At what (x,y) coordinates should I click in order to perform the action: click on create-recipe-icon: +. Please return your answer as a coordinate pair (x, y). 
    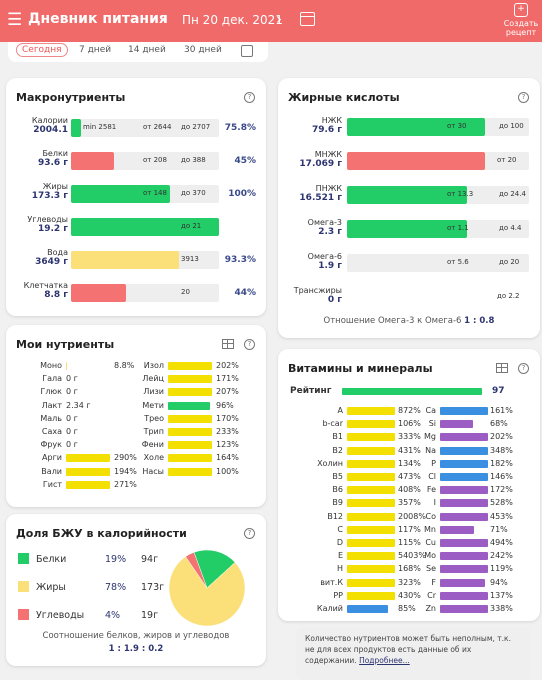
    Looking at the image, I should click on (521, 10).